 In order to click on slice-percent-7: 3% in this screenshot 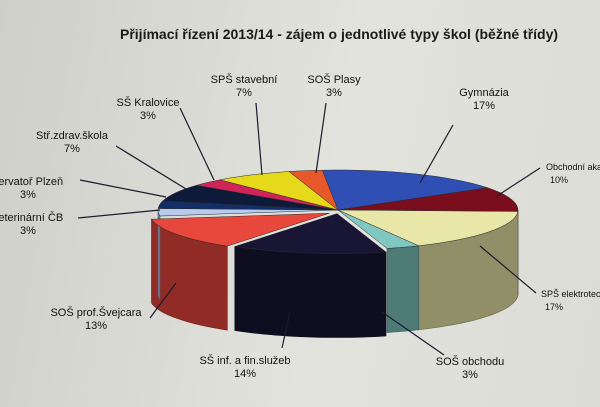, I will do `click(28, 195)`.